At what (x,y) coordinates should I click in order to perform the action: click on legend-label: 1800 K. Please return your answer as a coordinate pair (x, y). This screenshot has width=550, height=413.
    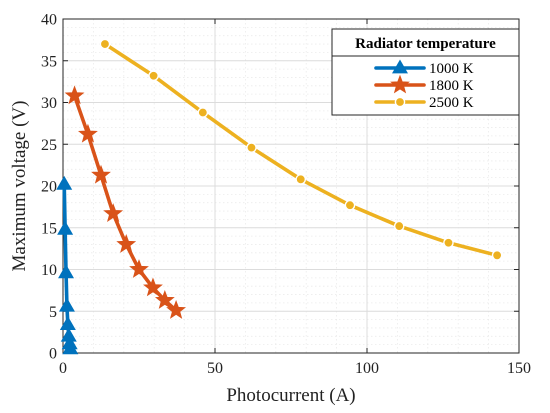
    Looking at the image, I should click on (451, 86).